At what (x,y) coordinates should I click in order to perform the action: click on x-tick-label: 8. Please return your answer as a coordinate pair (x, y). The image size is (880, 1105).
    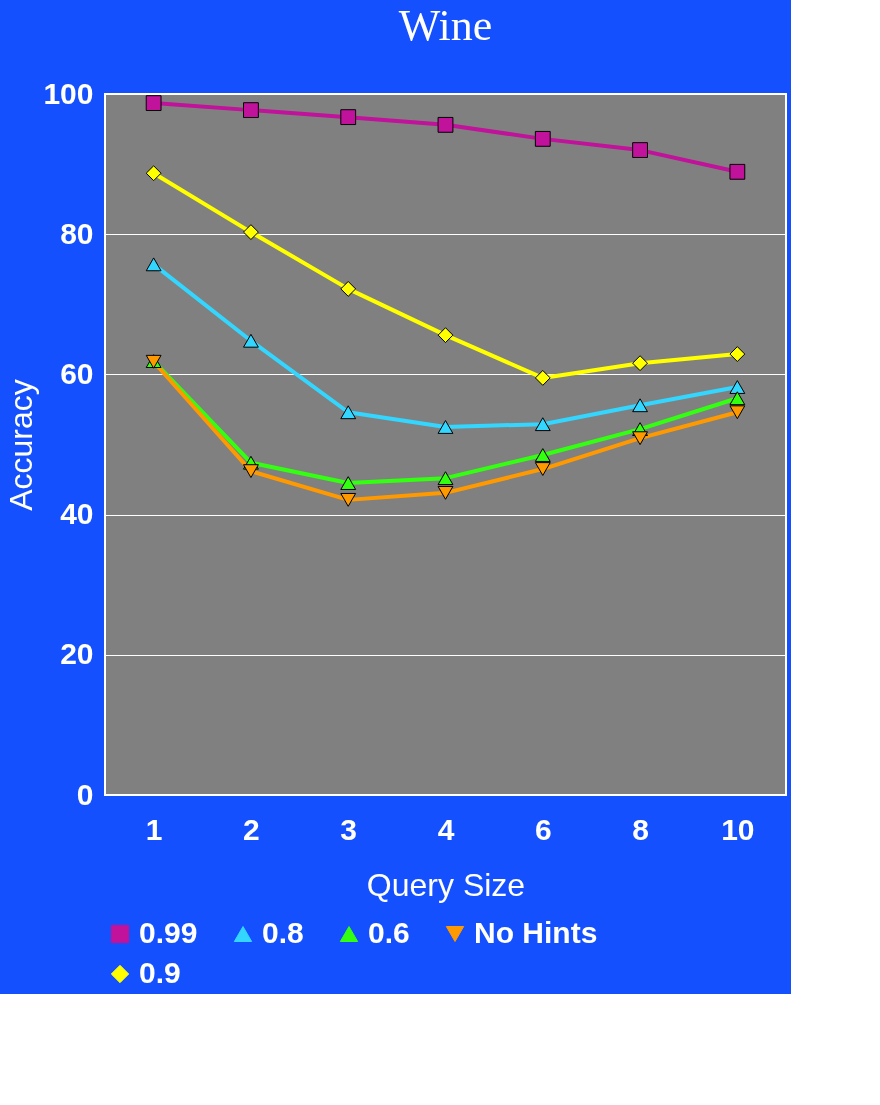
    Looking at the image, I should click on (640, 829).